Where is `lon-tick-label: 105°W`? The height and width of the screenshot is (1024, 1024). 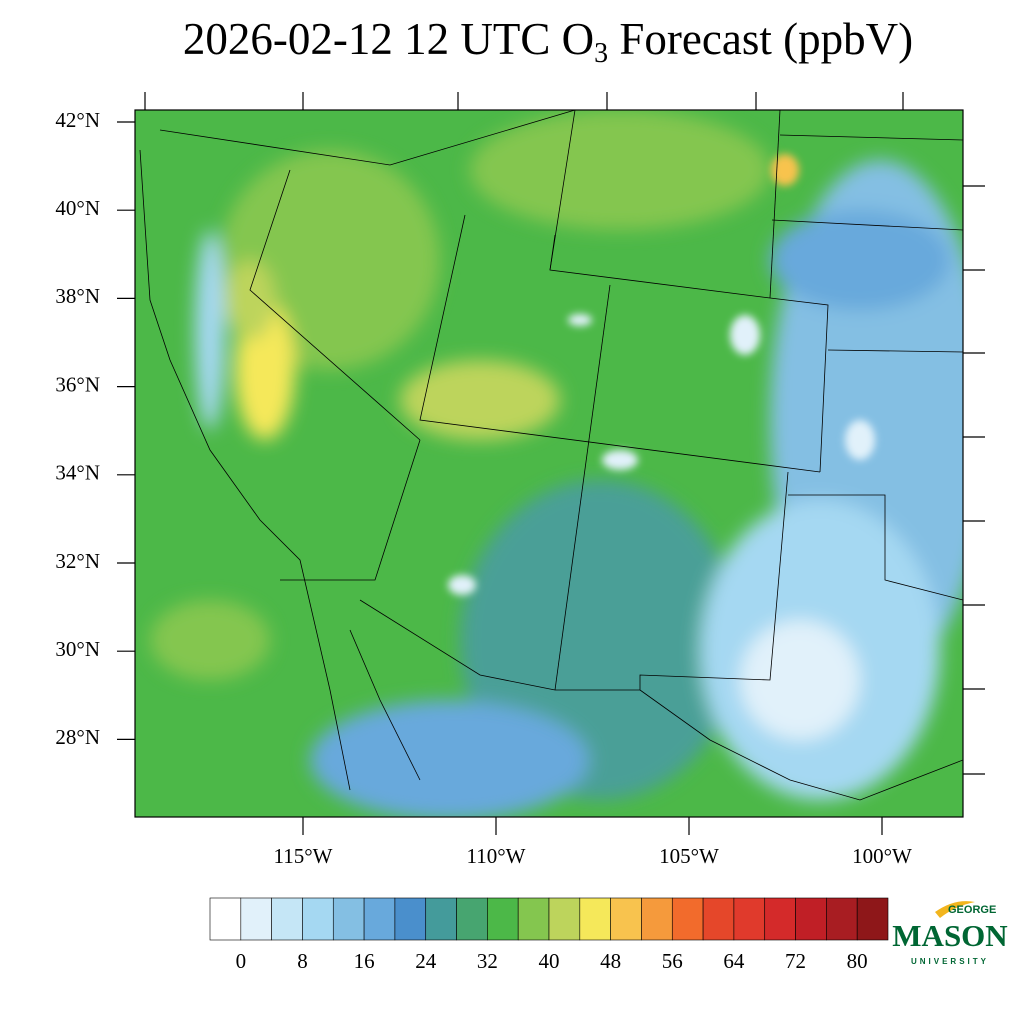 lon-tick-label: 105°W is located at coordinates (689, 856).